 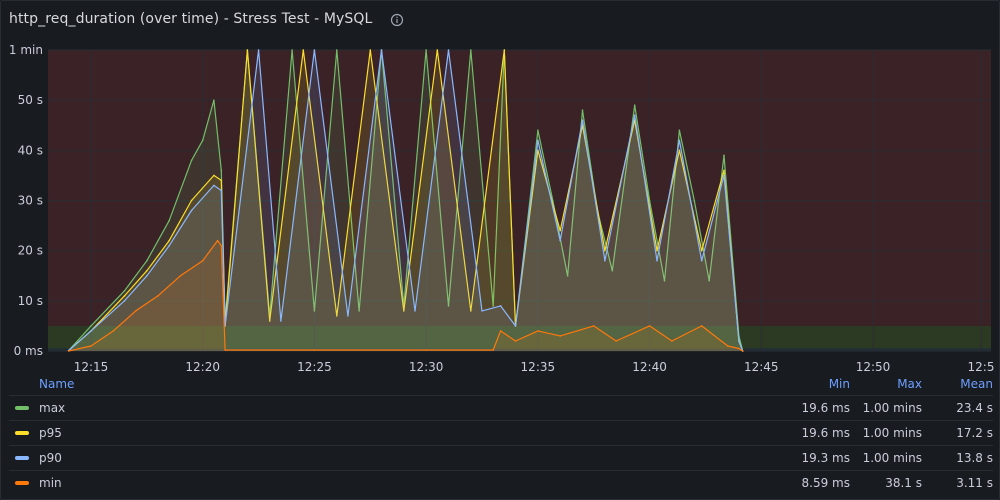 I want to click on legend-row-p90: p90 19.3 ms 1.00 mins 13.8 s, so click(x=501, y=457).